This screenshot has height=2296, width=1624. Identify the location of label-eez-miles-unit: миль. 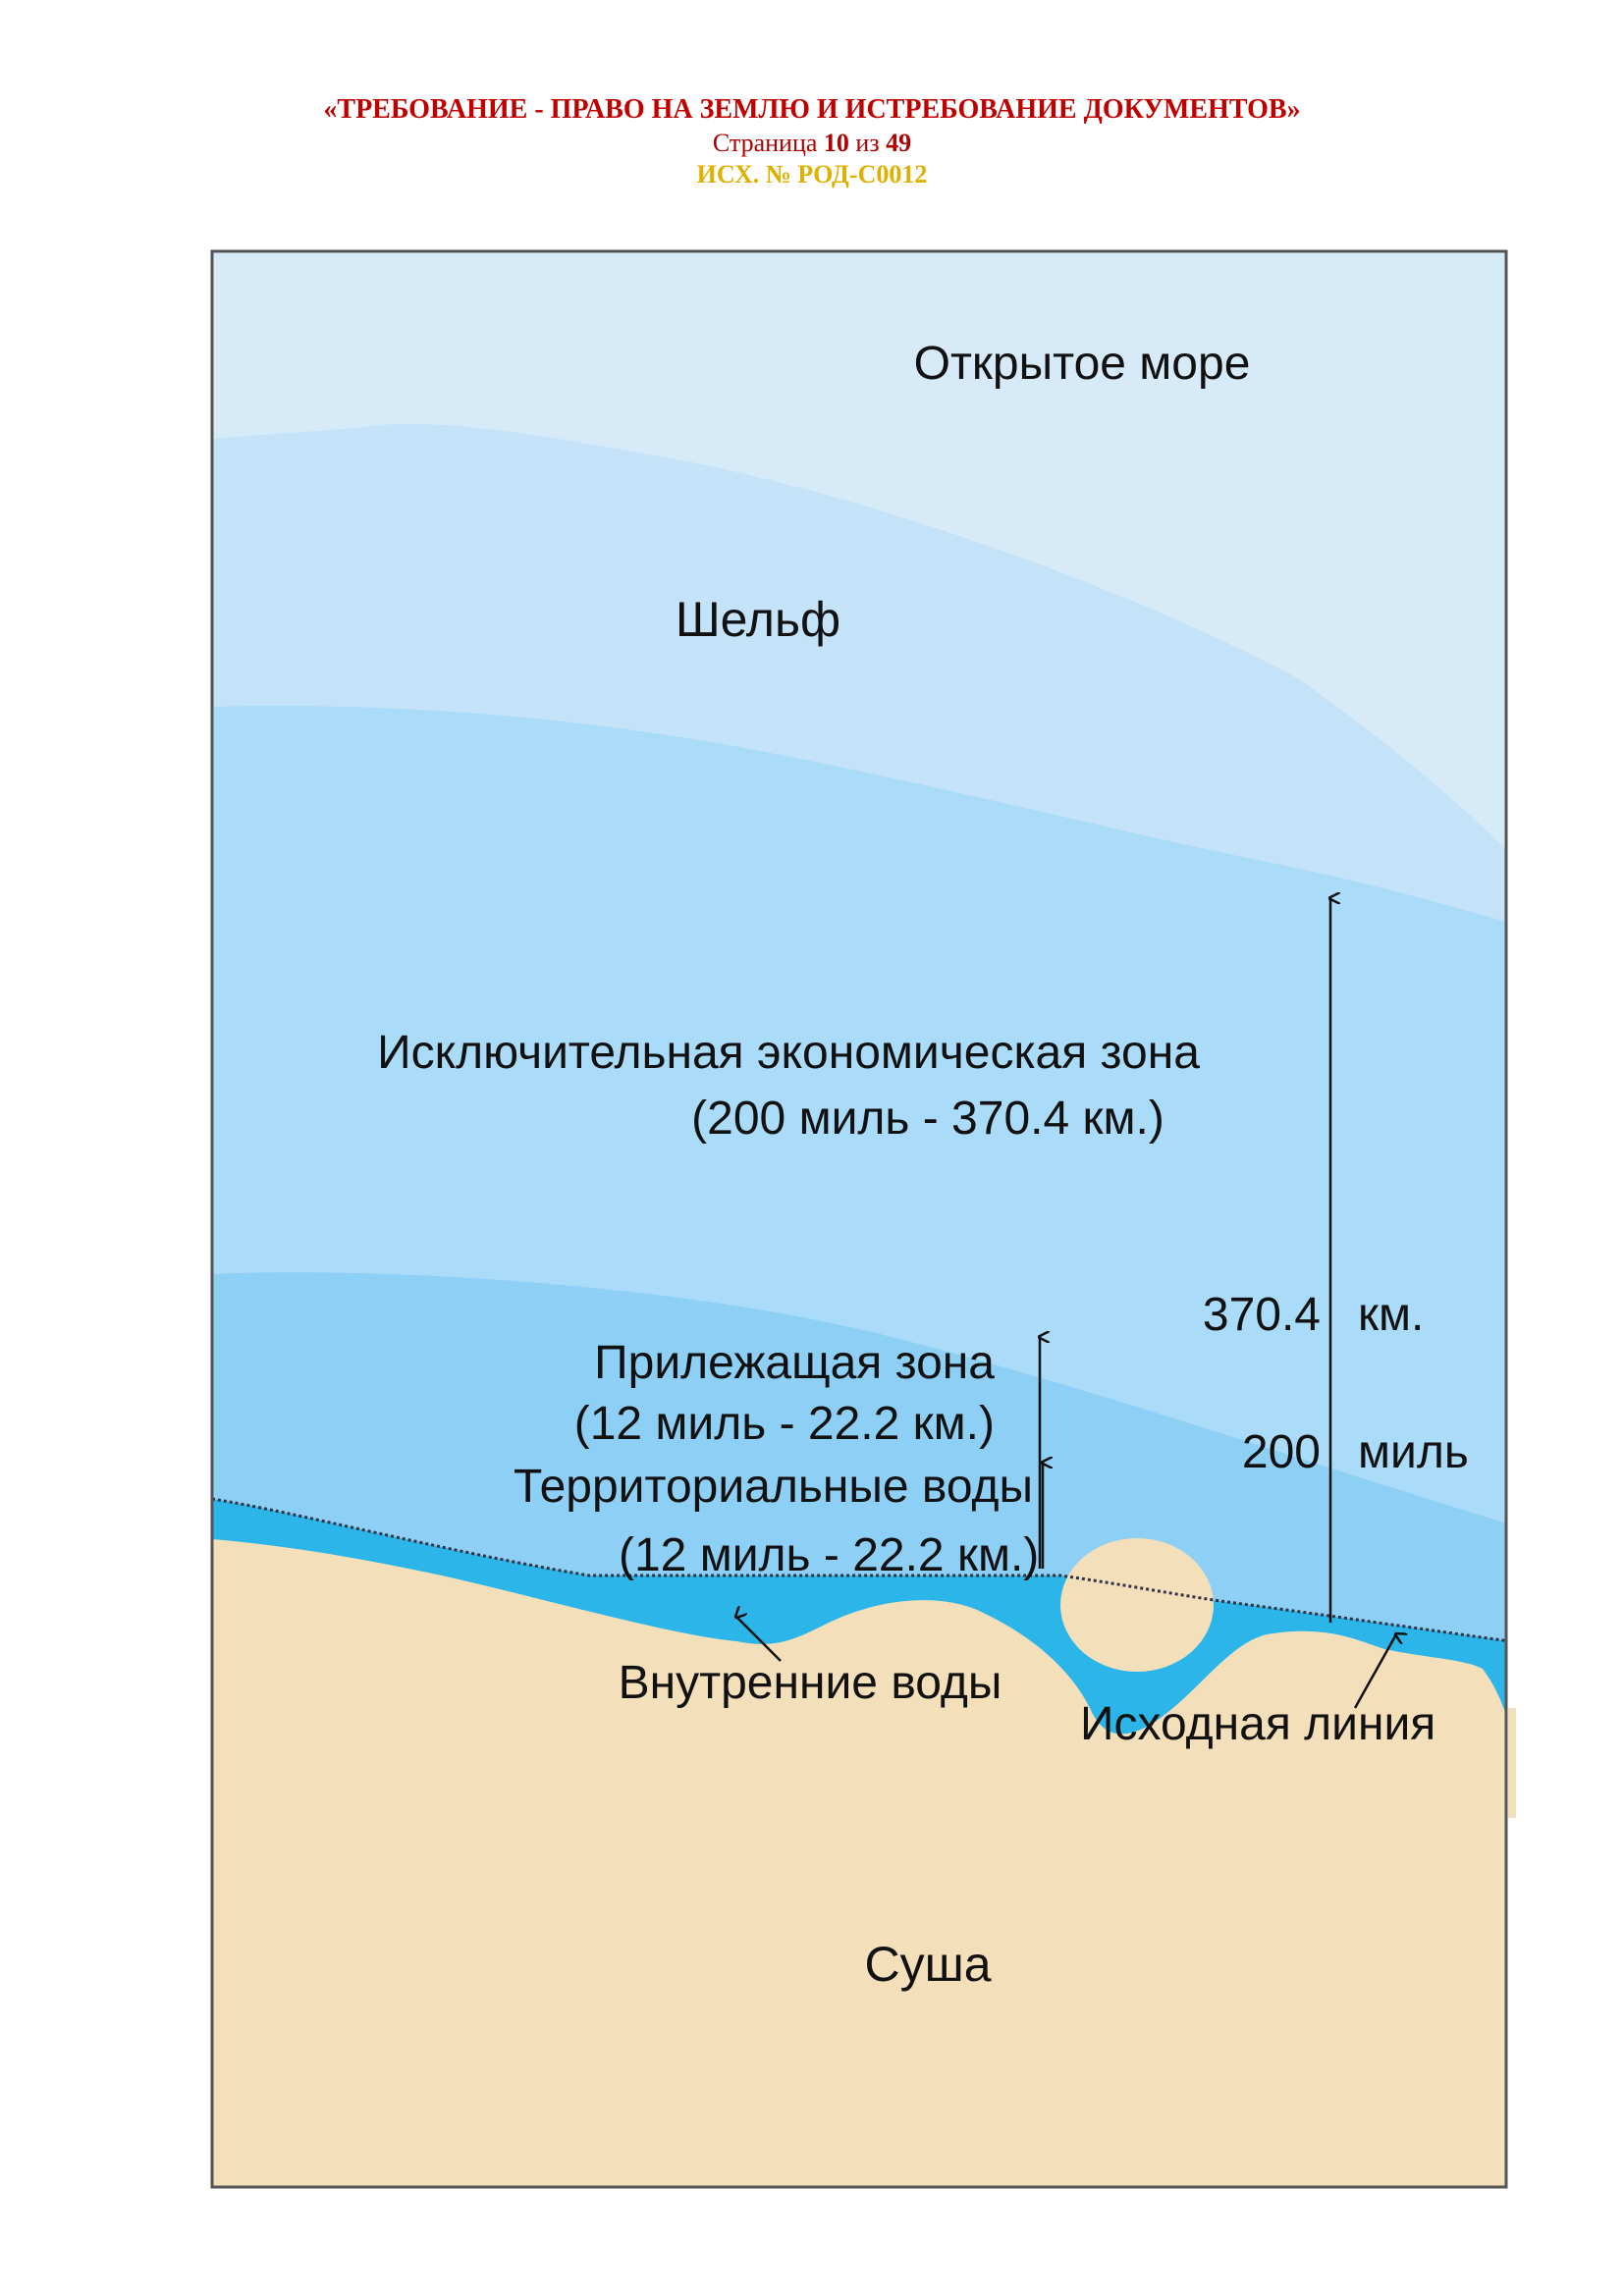
(1413, 1452).